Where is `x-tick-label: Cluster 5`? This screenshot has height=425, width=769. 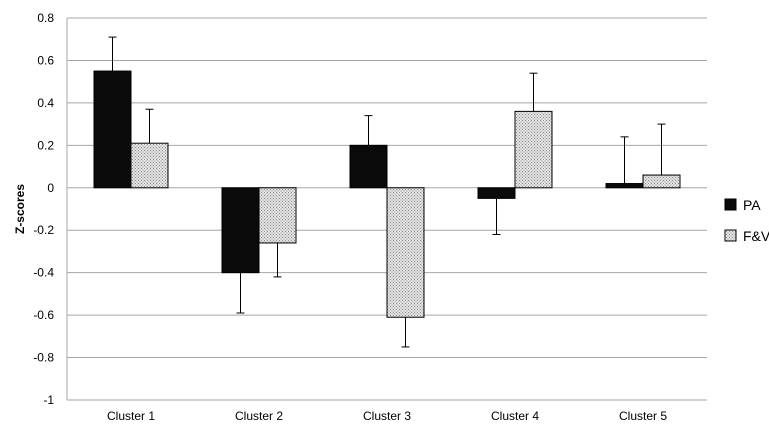
x-tick-label: Cluster 5 is located at coordinates (643, 416).